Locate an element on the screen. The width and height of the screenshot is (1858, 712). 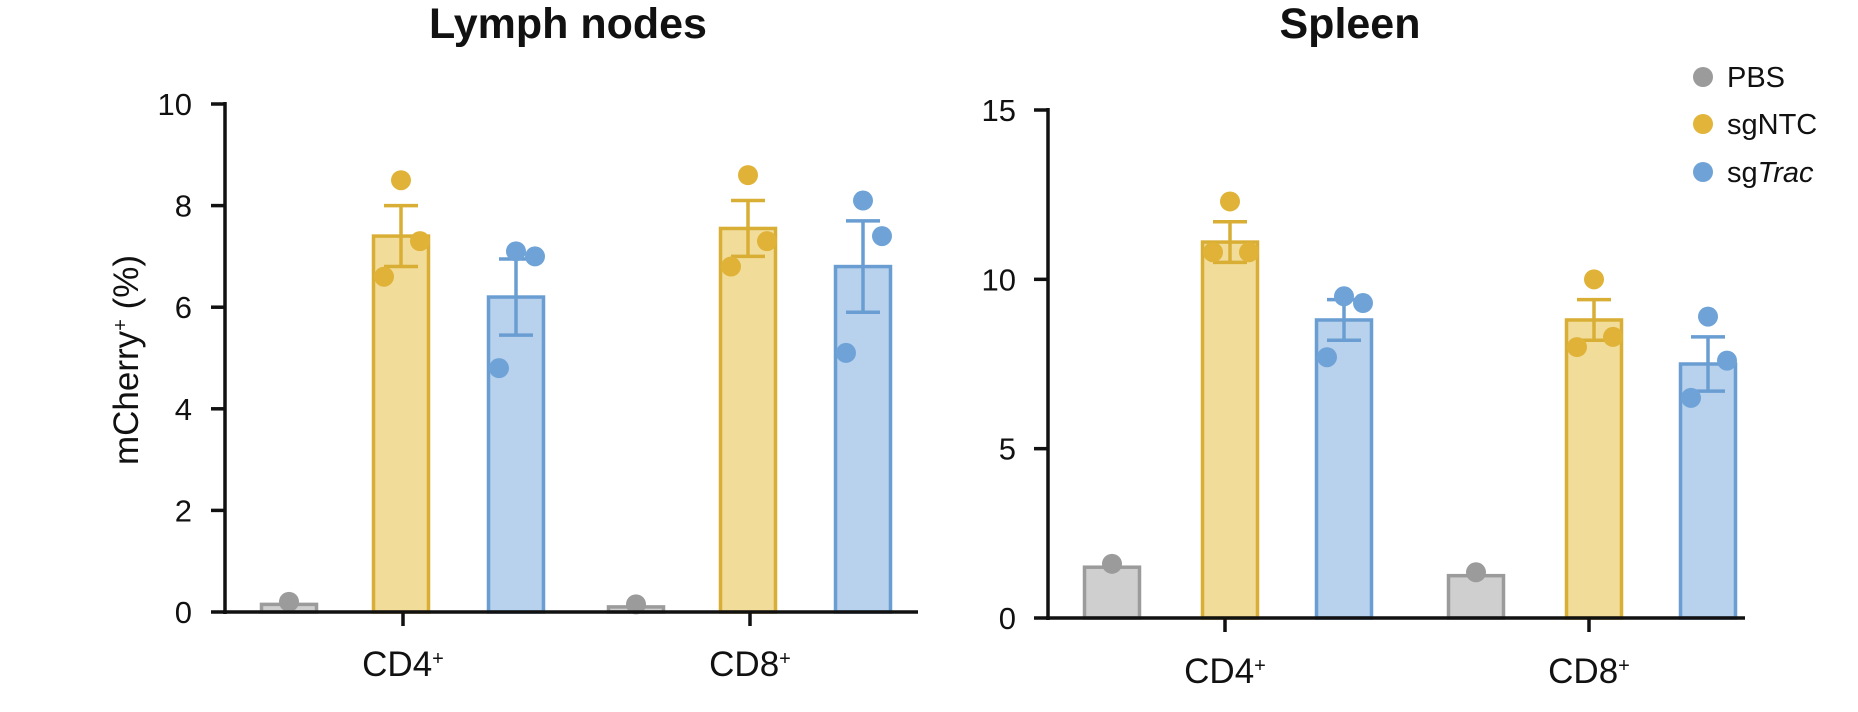
bar-pbs-cd4 is located at coordinates (1112, 592).